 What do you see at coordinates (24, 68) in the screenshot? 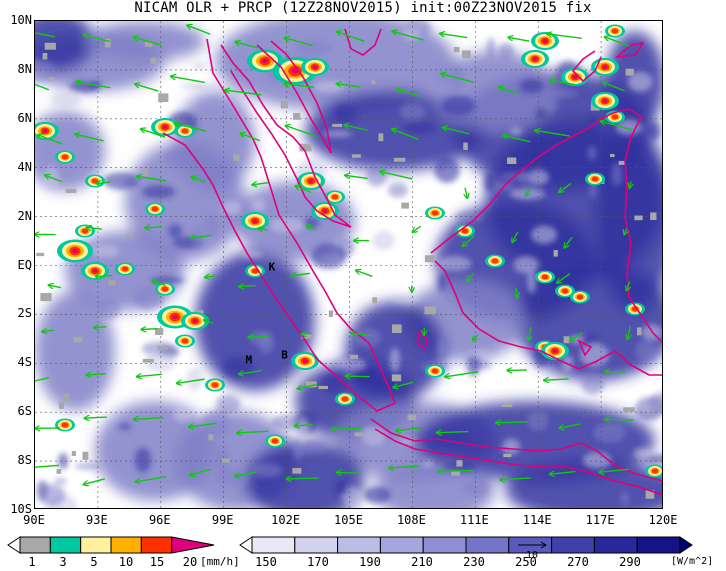
I see `lat-tick-label: 8N` at bounding box center [24, 68].